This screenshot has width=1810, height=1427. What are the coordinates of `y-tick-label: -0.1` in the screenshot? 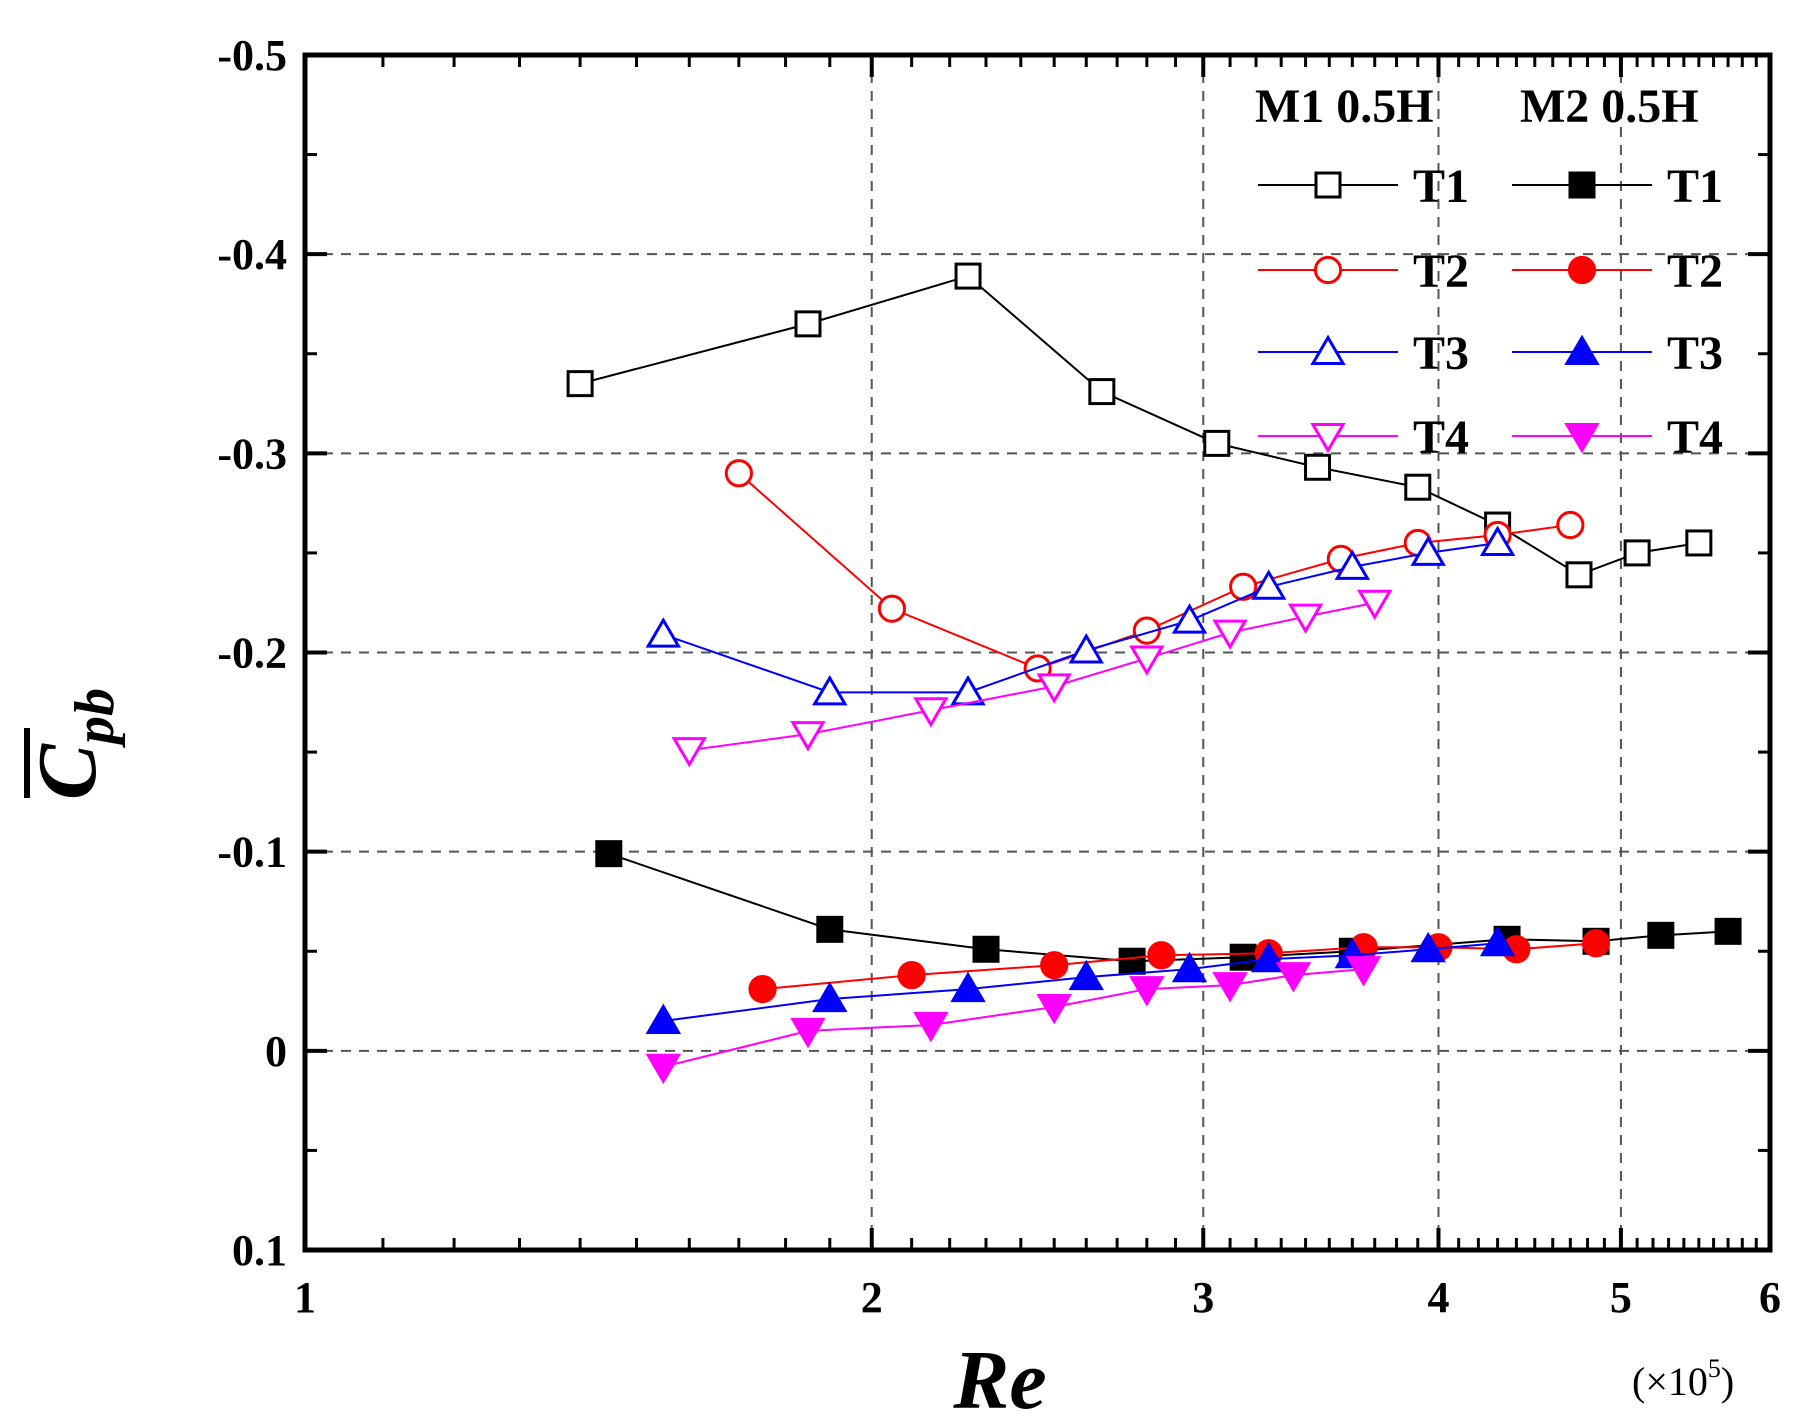 It's located at (252, 852).